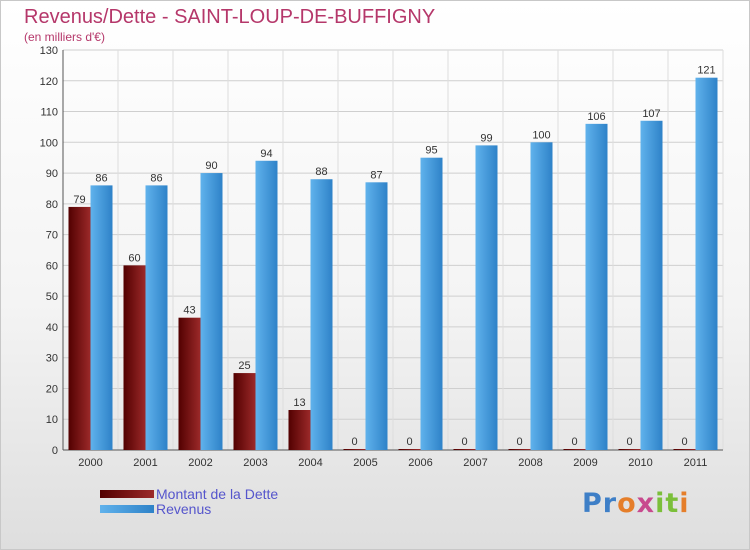 The image size is (750, 550). Describe the element at coordinates (627, 503) in the screenshot. I see `logo-part: o` at that location.